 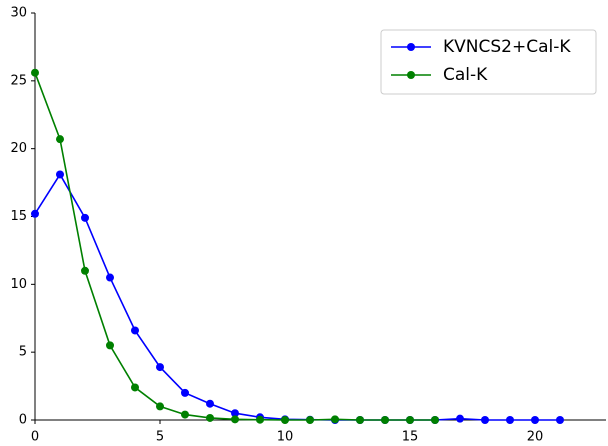 I want to click on y-tick-label: 30, so click(x=18, y=13).